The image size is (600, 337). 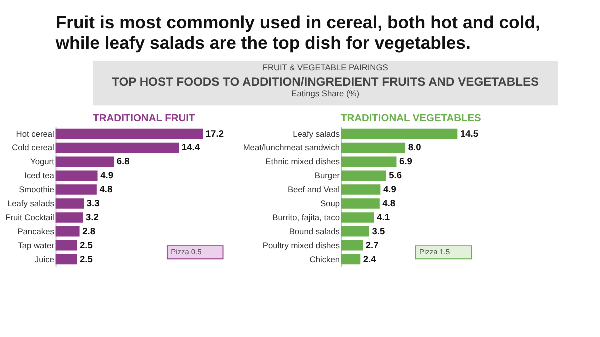 I want to click on y-tick-label: Meat/lunchmeat sandwich, so click(x=291, y=147).